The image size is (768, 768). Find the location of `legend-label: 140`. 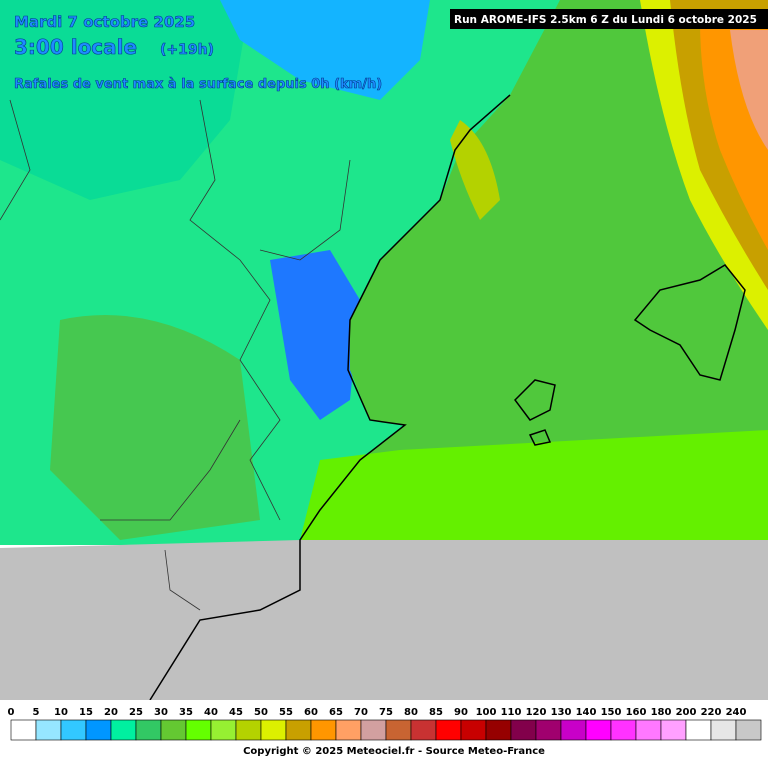

legend-label: 140 is located at coordinates (586, 712).